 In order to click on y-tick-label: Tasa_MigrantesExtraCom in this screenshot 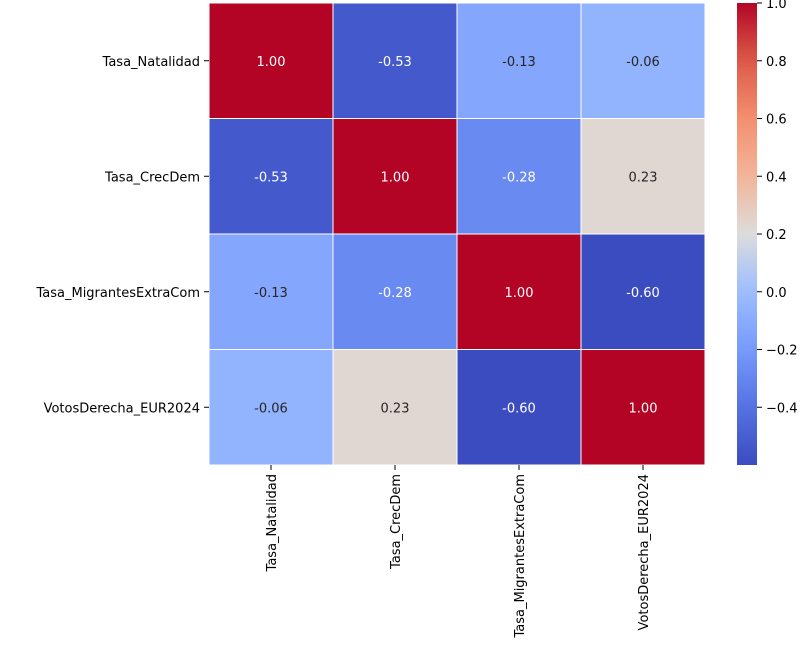, I will do `click(117, 293)`.